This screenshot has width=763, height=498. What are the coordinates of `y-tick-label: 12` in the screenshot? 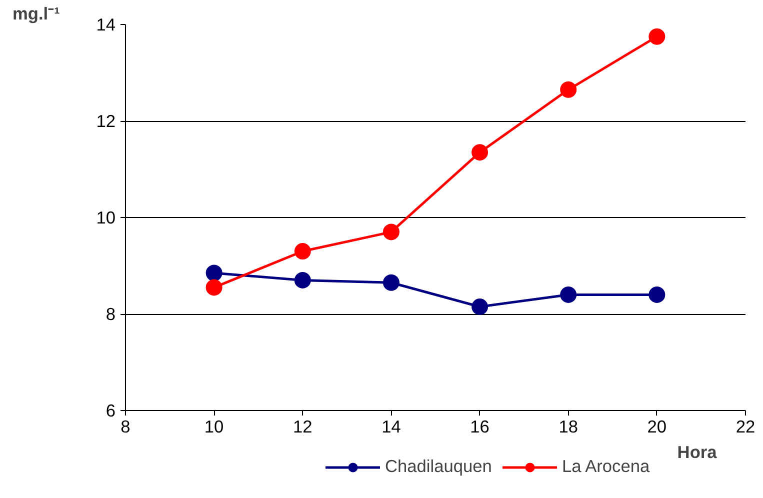 It's located at (106, 121).